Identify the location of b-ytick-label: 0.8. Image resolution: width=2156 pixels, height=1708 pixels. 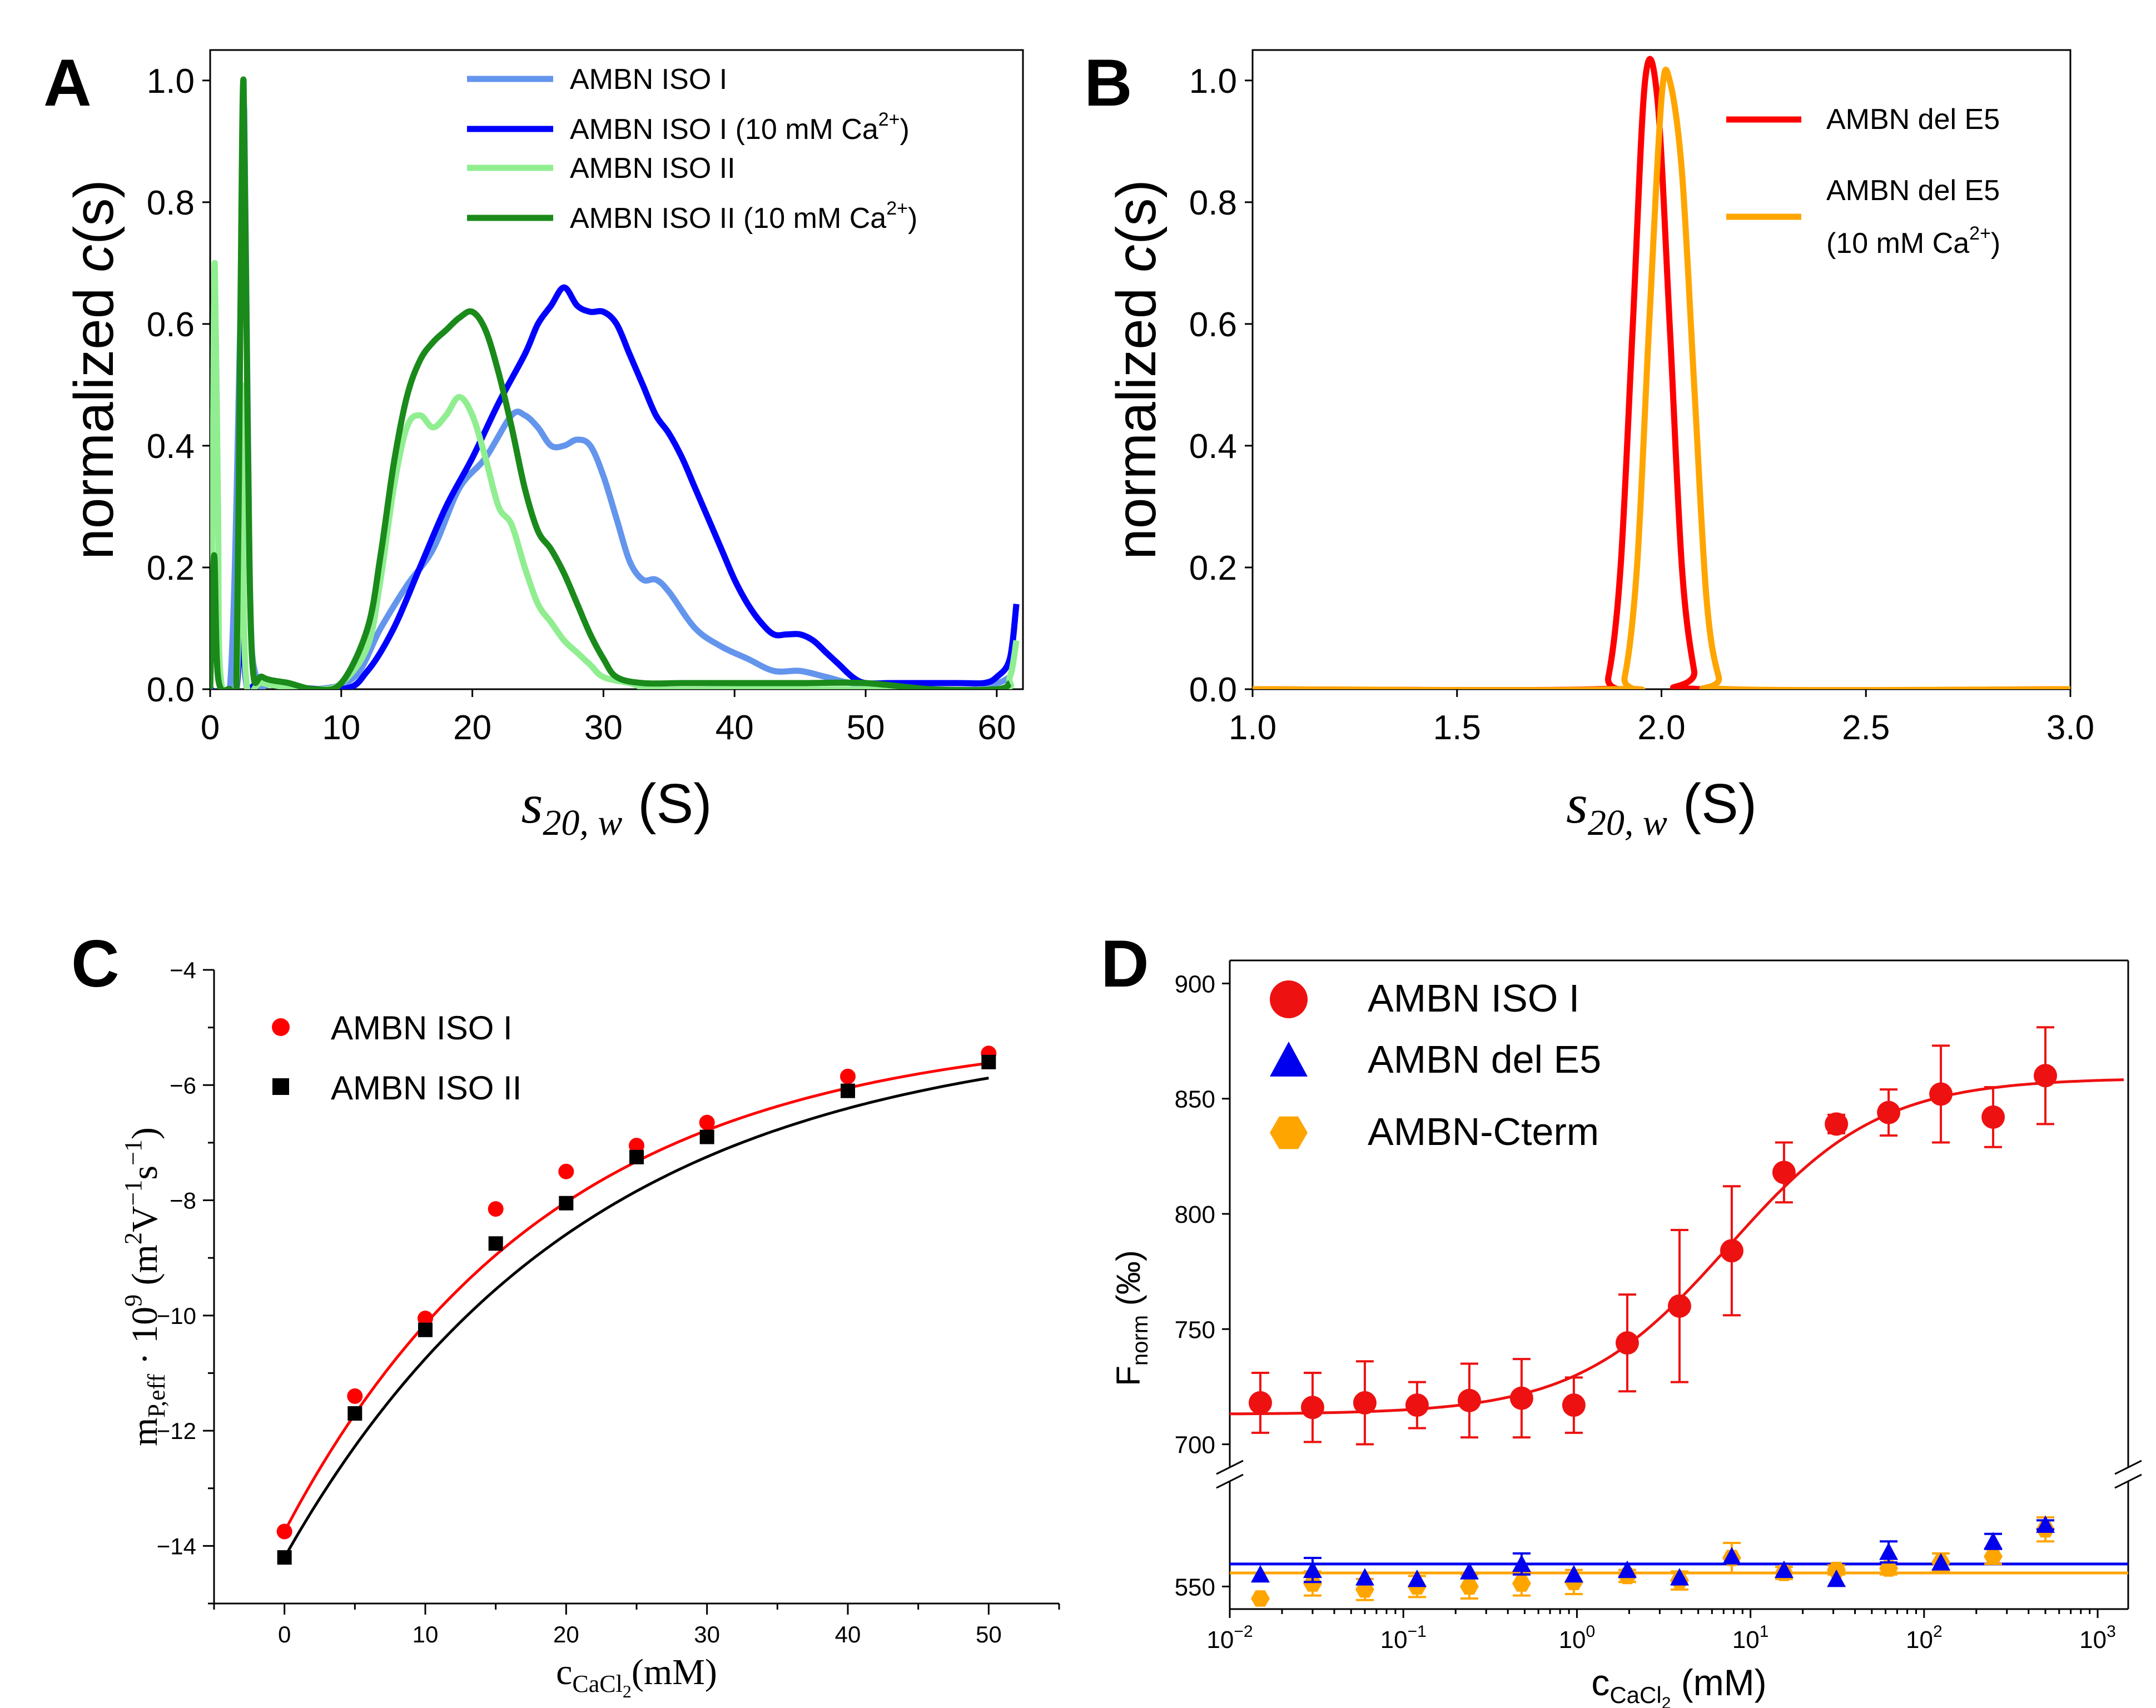
(1213, 203).